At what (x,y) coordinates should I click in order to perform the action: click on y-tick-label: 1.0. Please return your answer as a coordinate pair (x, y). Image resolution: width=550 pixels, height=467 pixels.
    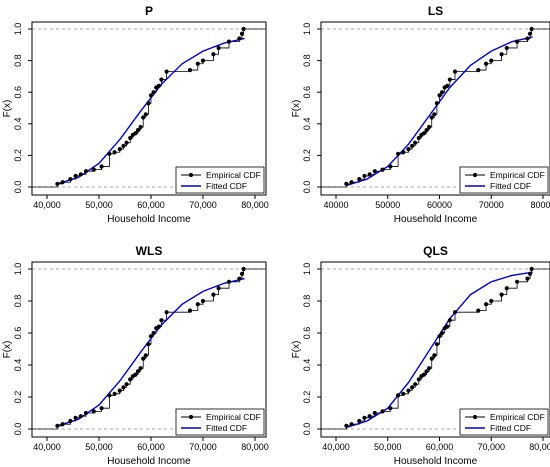
    Looking at the image, I should click on (18, 29).